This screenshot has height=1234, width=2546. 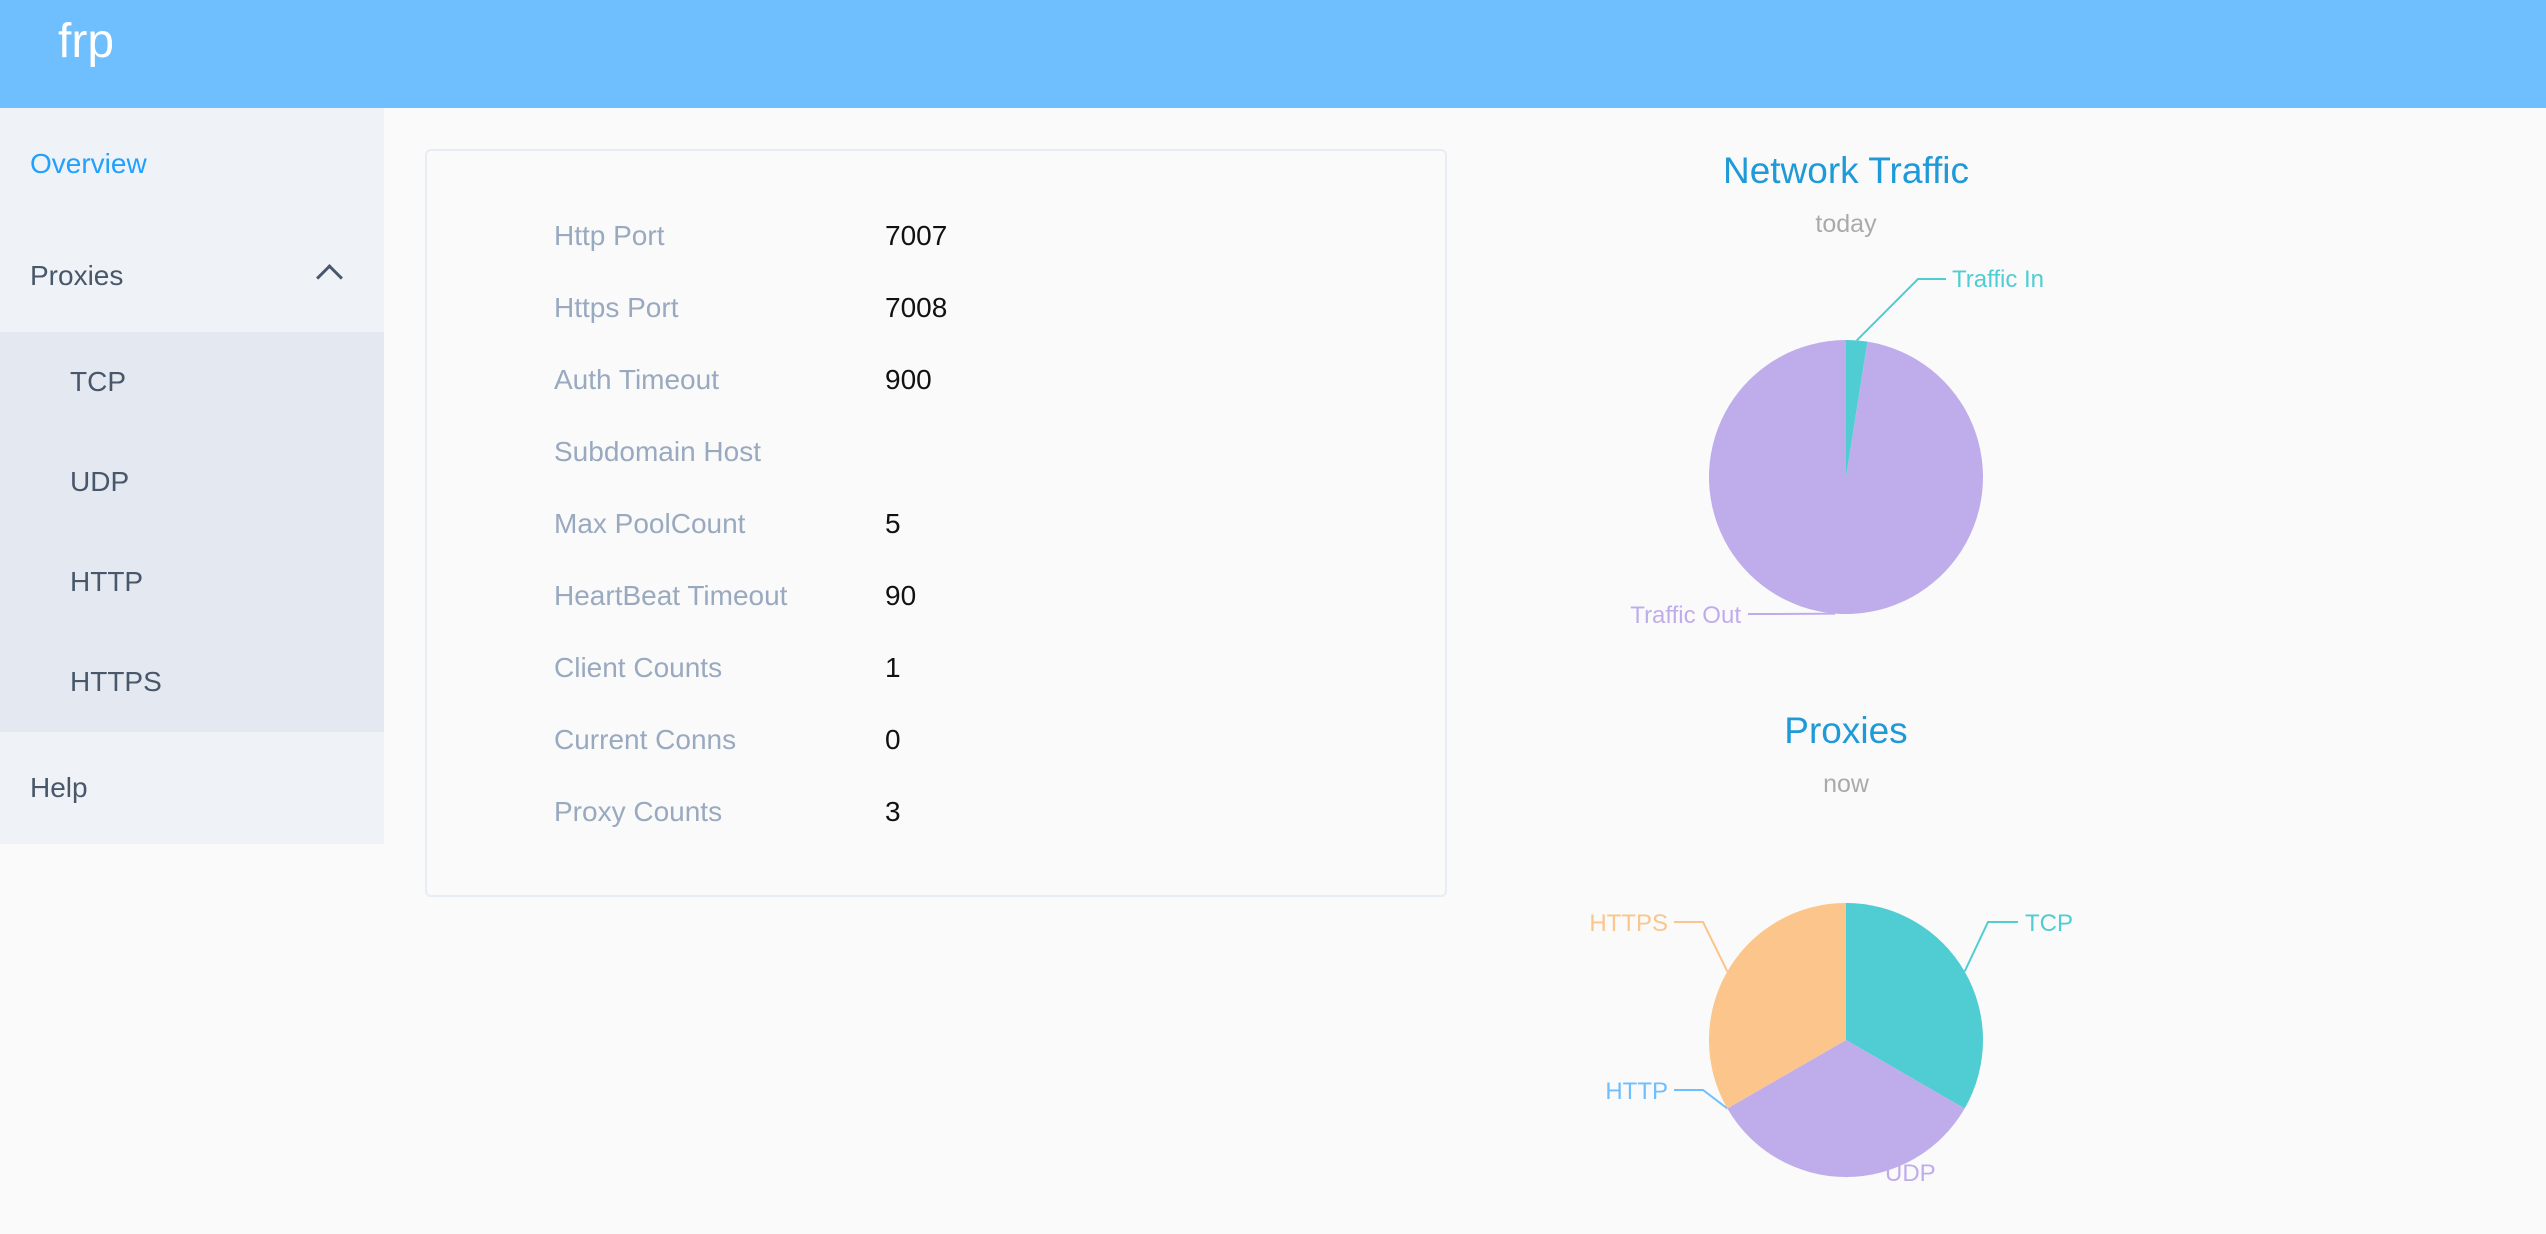 What do you see at coordinates (88, 163) in the screenshot?
I see `sidebar-item-overview: Overview` at bounding box center [88, 163].